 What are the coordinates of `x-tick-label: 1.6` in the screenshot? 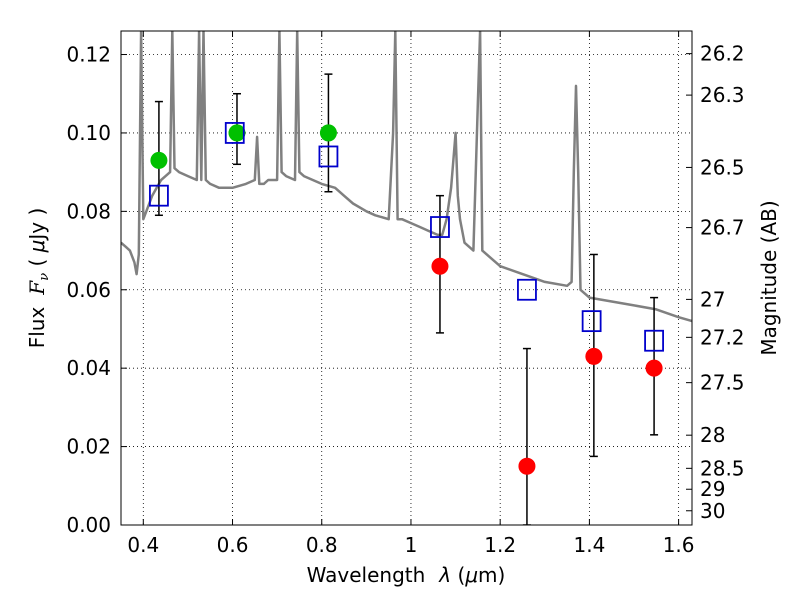 It's located at (679, 545).